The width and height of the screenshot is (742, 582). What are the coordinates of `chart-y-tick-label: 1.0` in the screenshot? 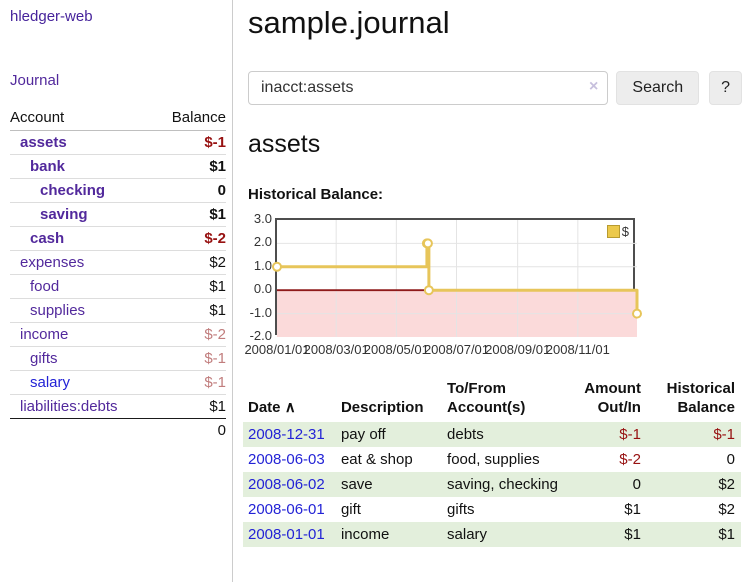 It's located at (262, 265).